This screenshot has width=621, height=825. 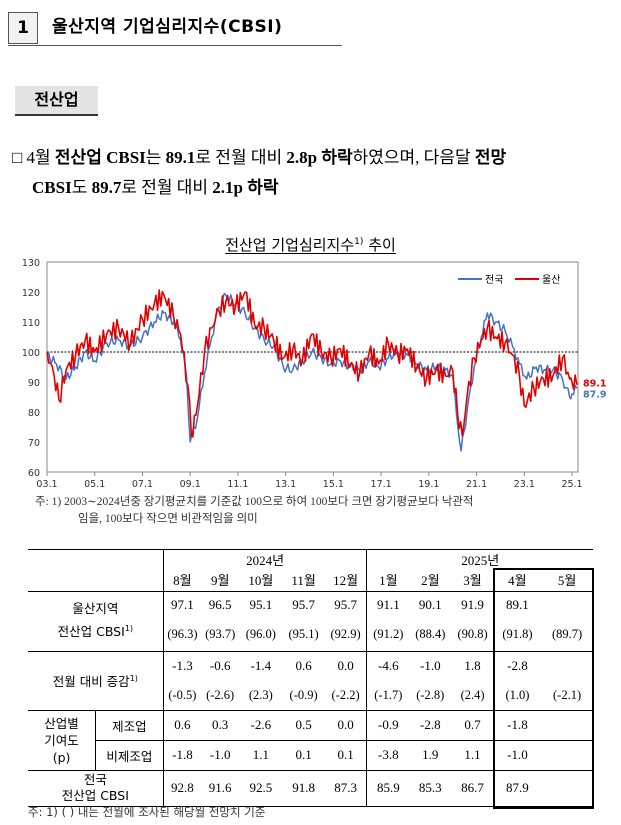 What do you see at coordinates (31, 323) in the screenshot?
I see `y-tick-label-5: 110` at bounding box center [31, 323].